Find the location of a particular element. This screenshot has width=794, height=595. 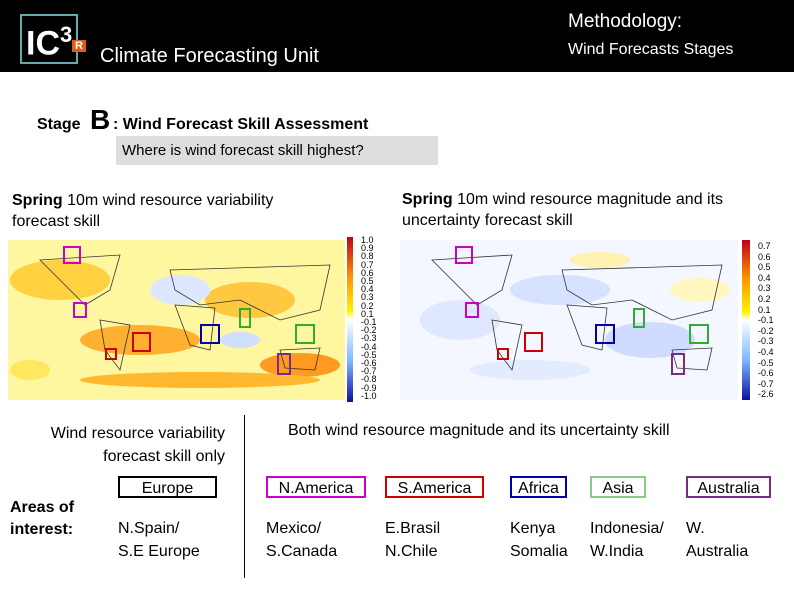

question: Where is wind forecast skill highest? is located at coordinates (277, 150).